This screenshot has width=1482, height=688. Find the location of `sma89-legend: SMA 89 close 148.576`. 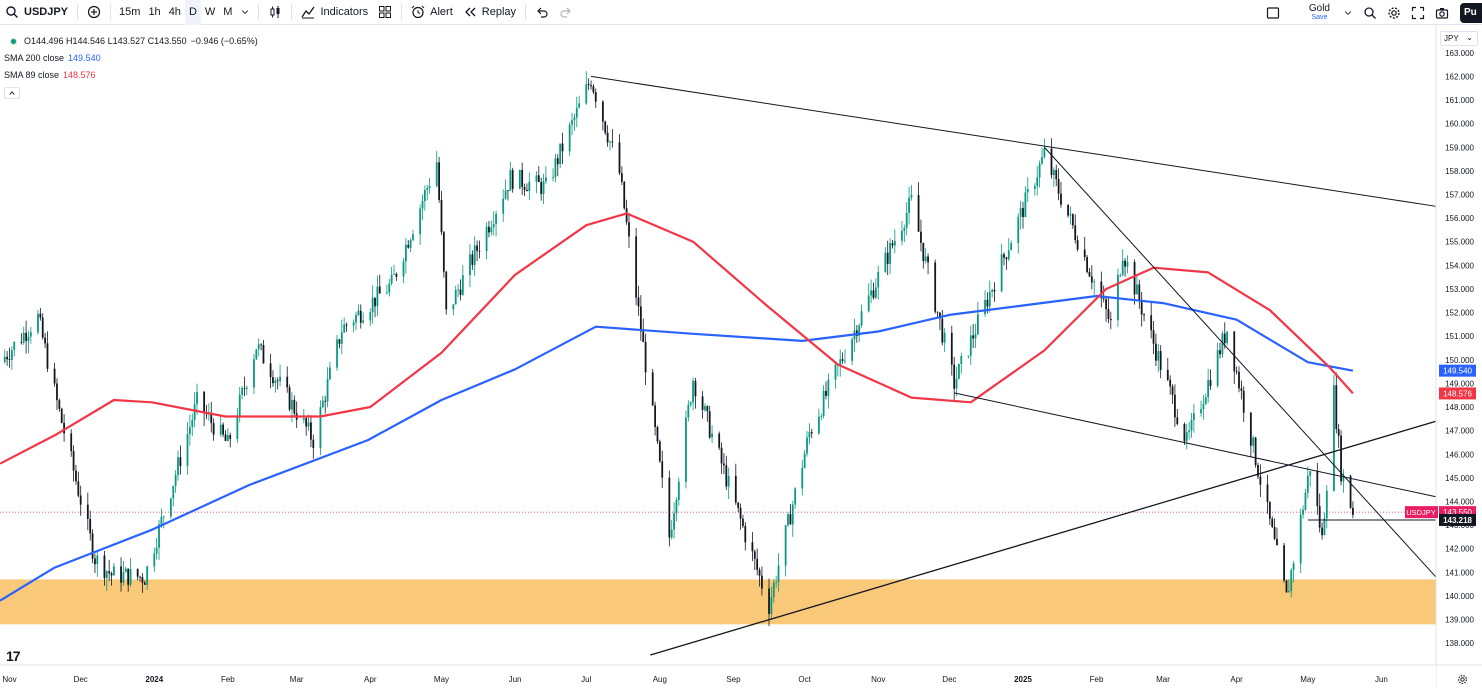

sma89-legend: SMA 89 close 148.576 is located at coordinates (131, 75).